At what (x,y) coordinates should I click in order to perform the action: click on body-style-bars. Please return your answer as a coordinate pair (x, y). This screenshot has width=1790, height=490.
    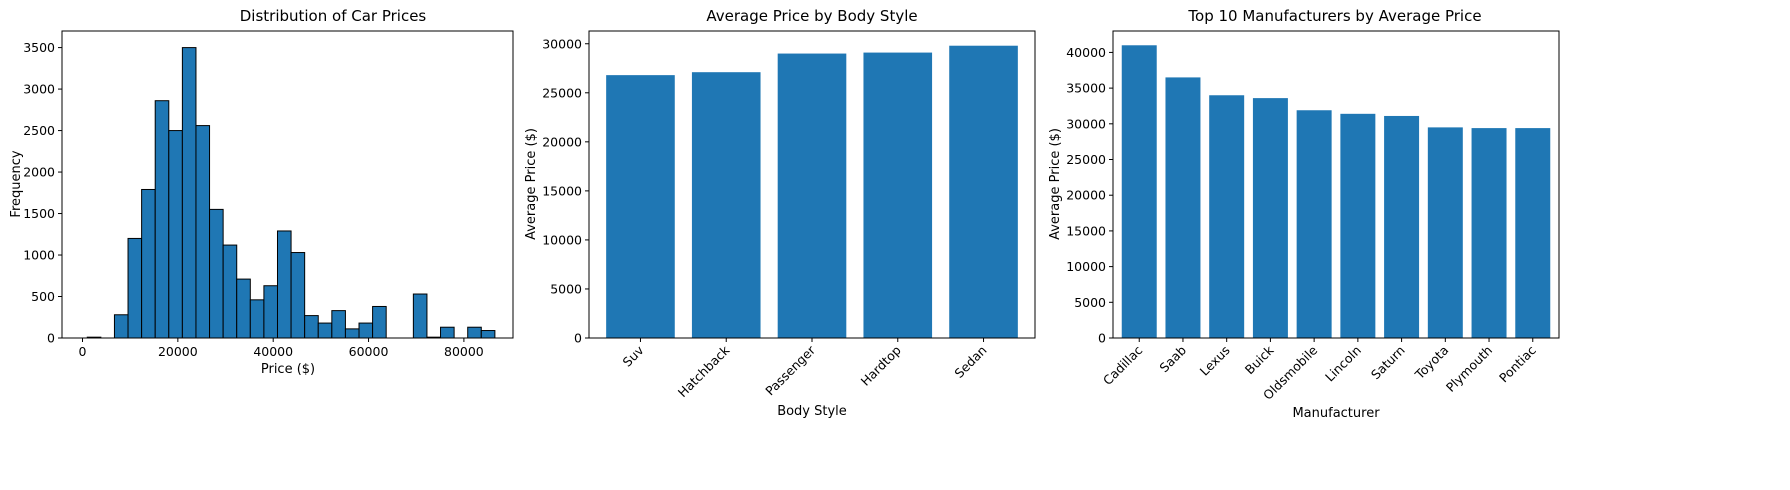
    Looking at the image, I should click on (812, 191).